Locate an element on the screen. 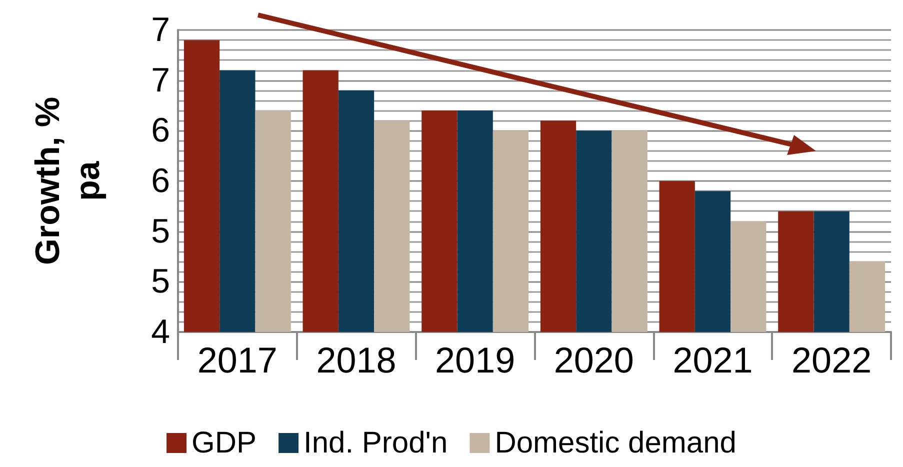  x-tick-label: 2018 is located at coordinates (356, 360).